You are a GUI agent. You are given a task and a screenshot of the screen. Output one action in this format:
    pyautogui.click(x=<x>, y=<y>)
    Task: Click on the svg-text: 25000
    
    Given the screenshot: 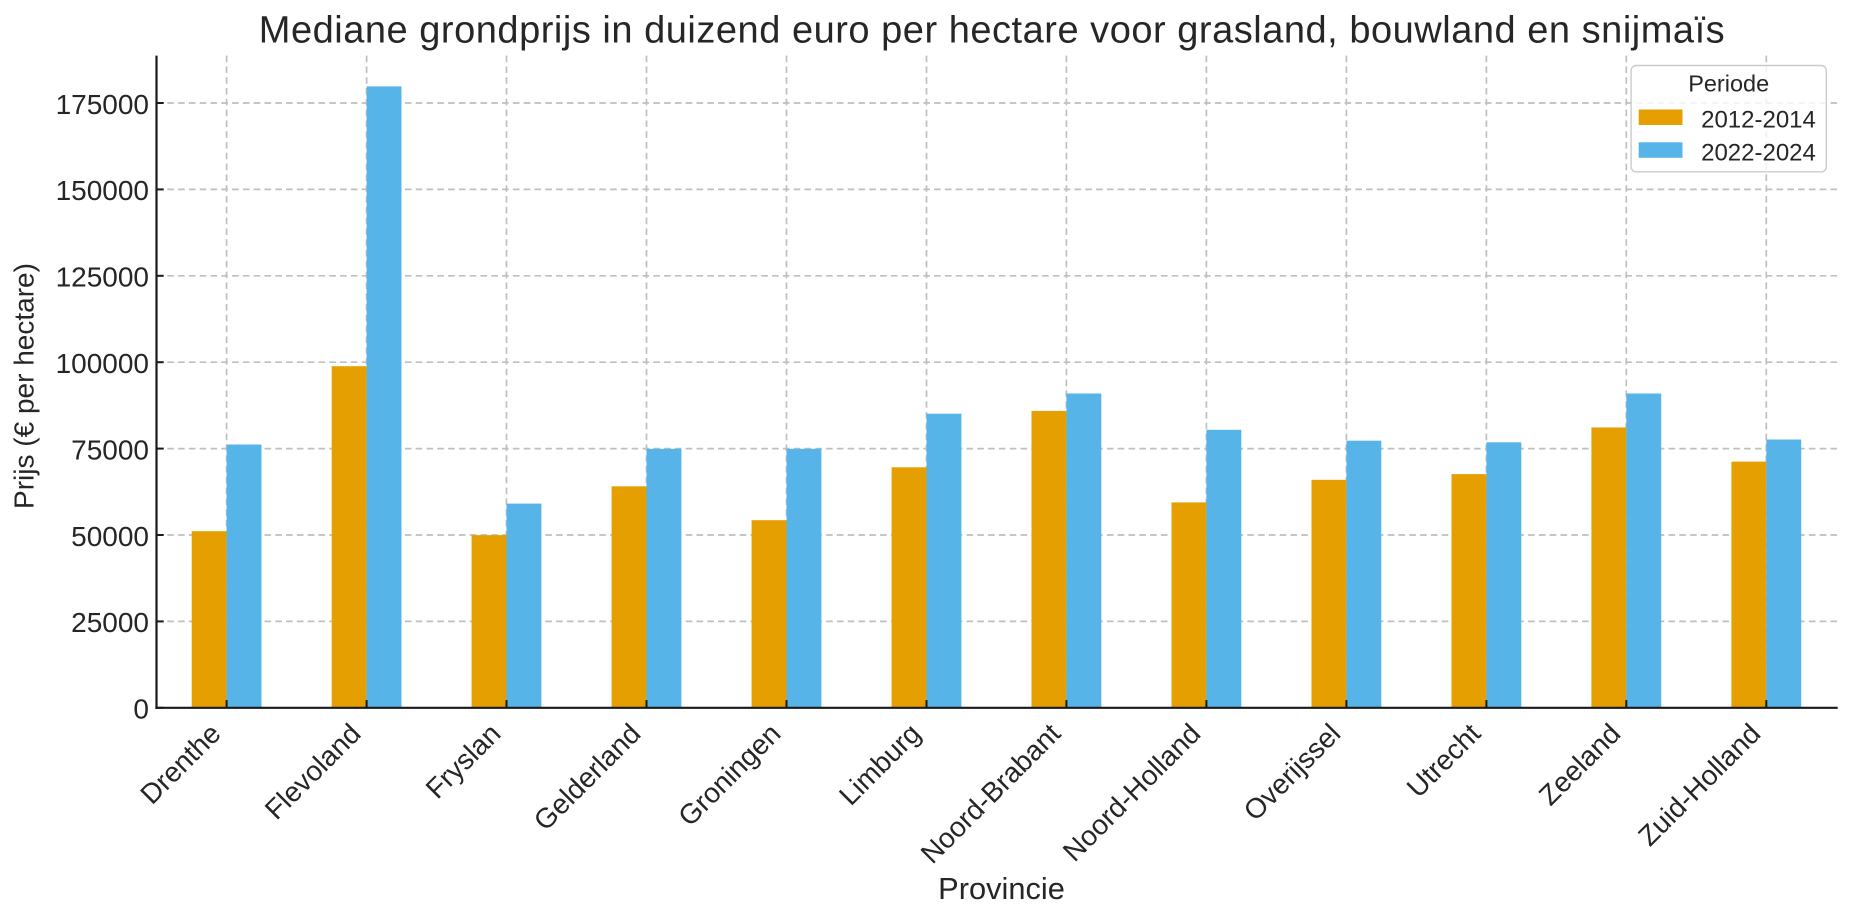 What is the action you would take?
    pyautogui.click(x=110, y=622)
    